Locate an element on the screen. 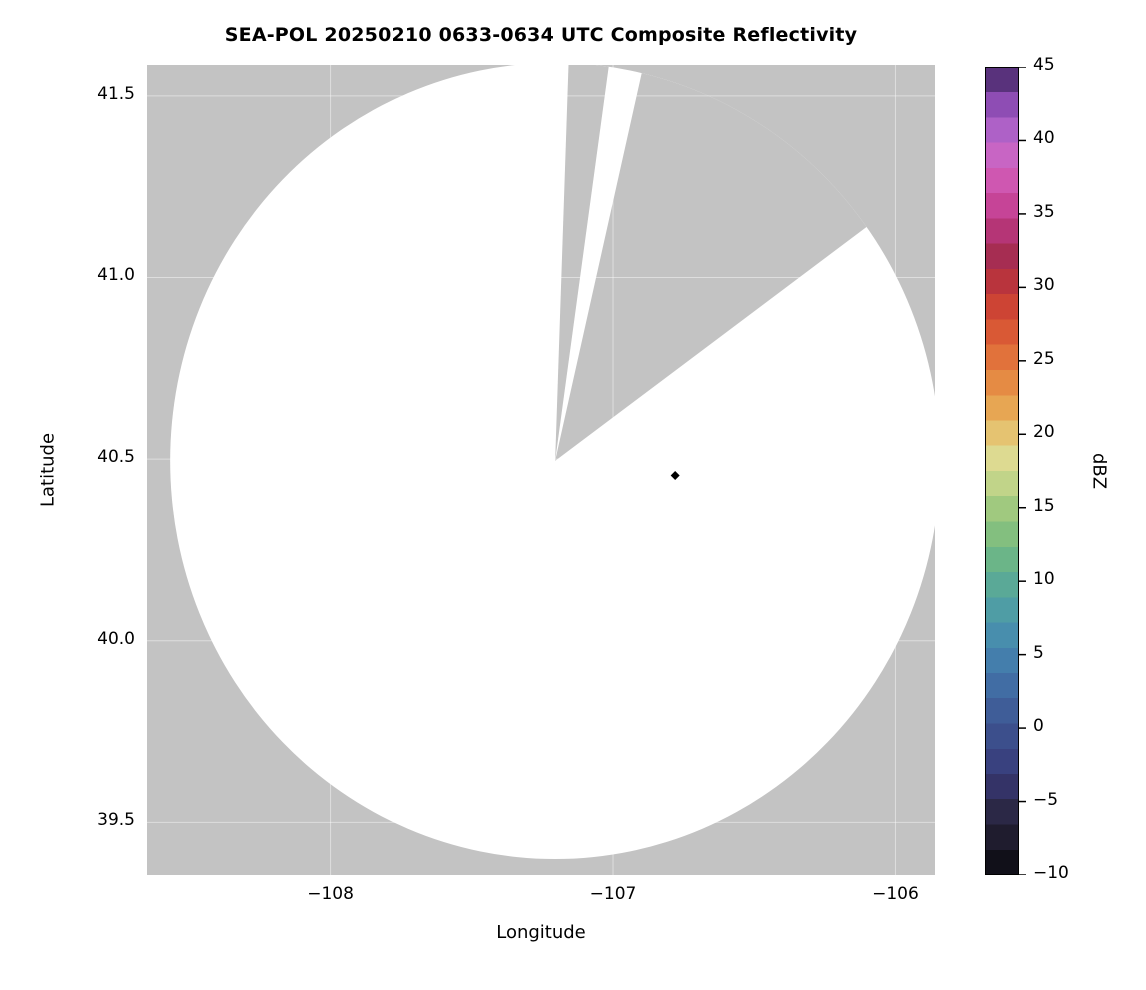  colorbar-tick-label: −10 is located at coordinates (1051, 873).